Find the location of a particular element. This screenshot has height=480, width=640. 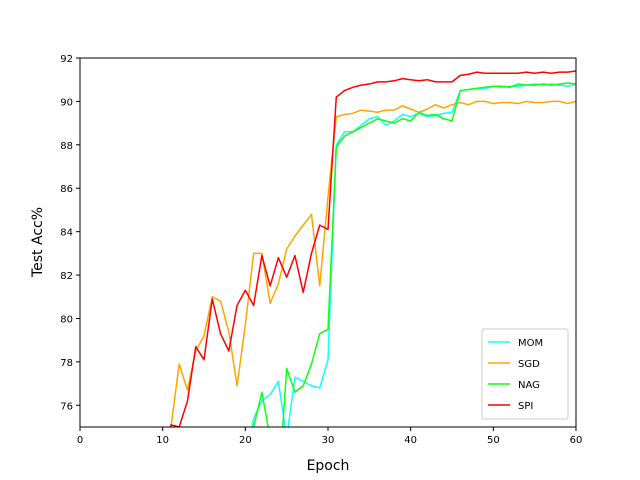

legend-label: NAG is located at coordinates (529, 385).